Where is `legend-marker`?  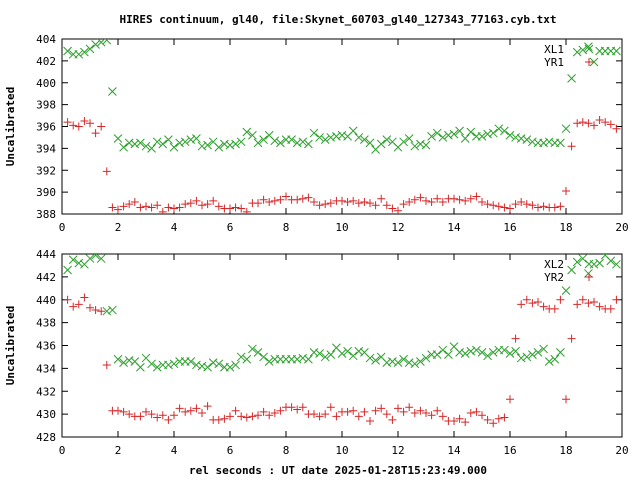 legend-marker is located at coordinates (589, 277).